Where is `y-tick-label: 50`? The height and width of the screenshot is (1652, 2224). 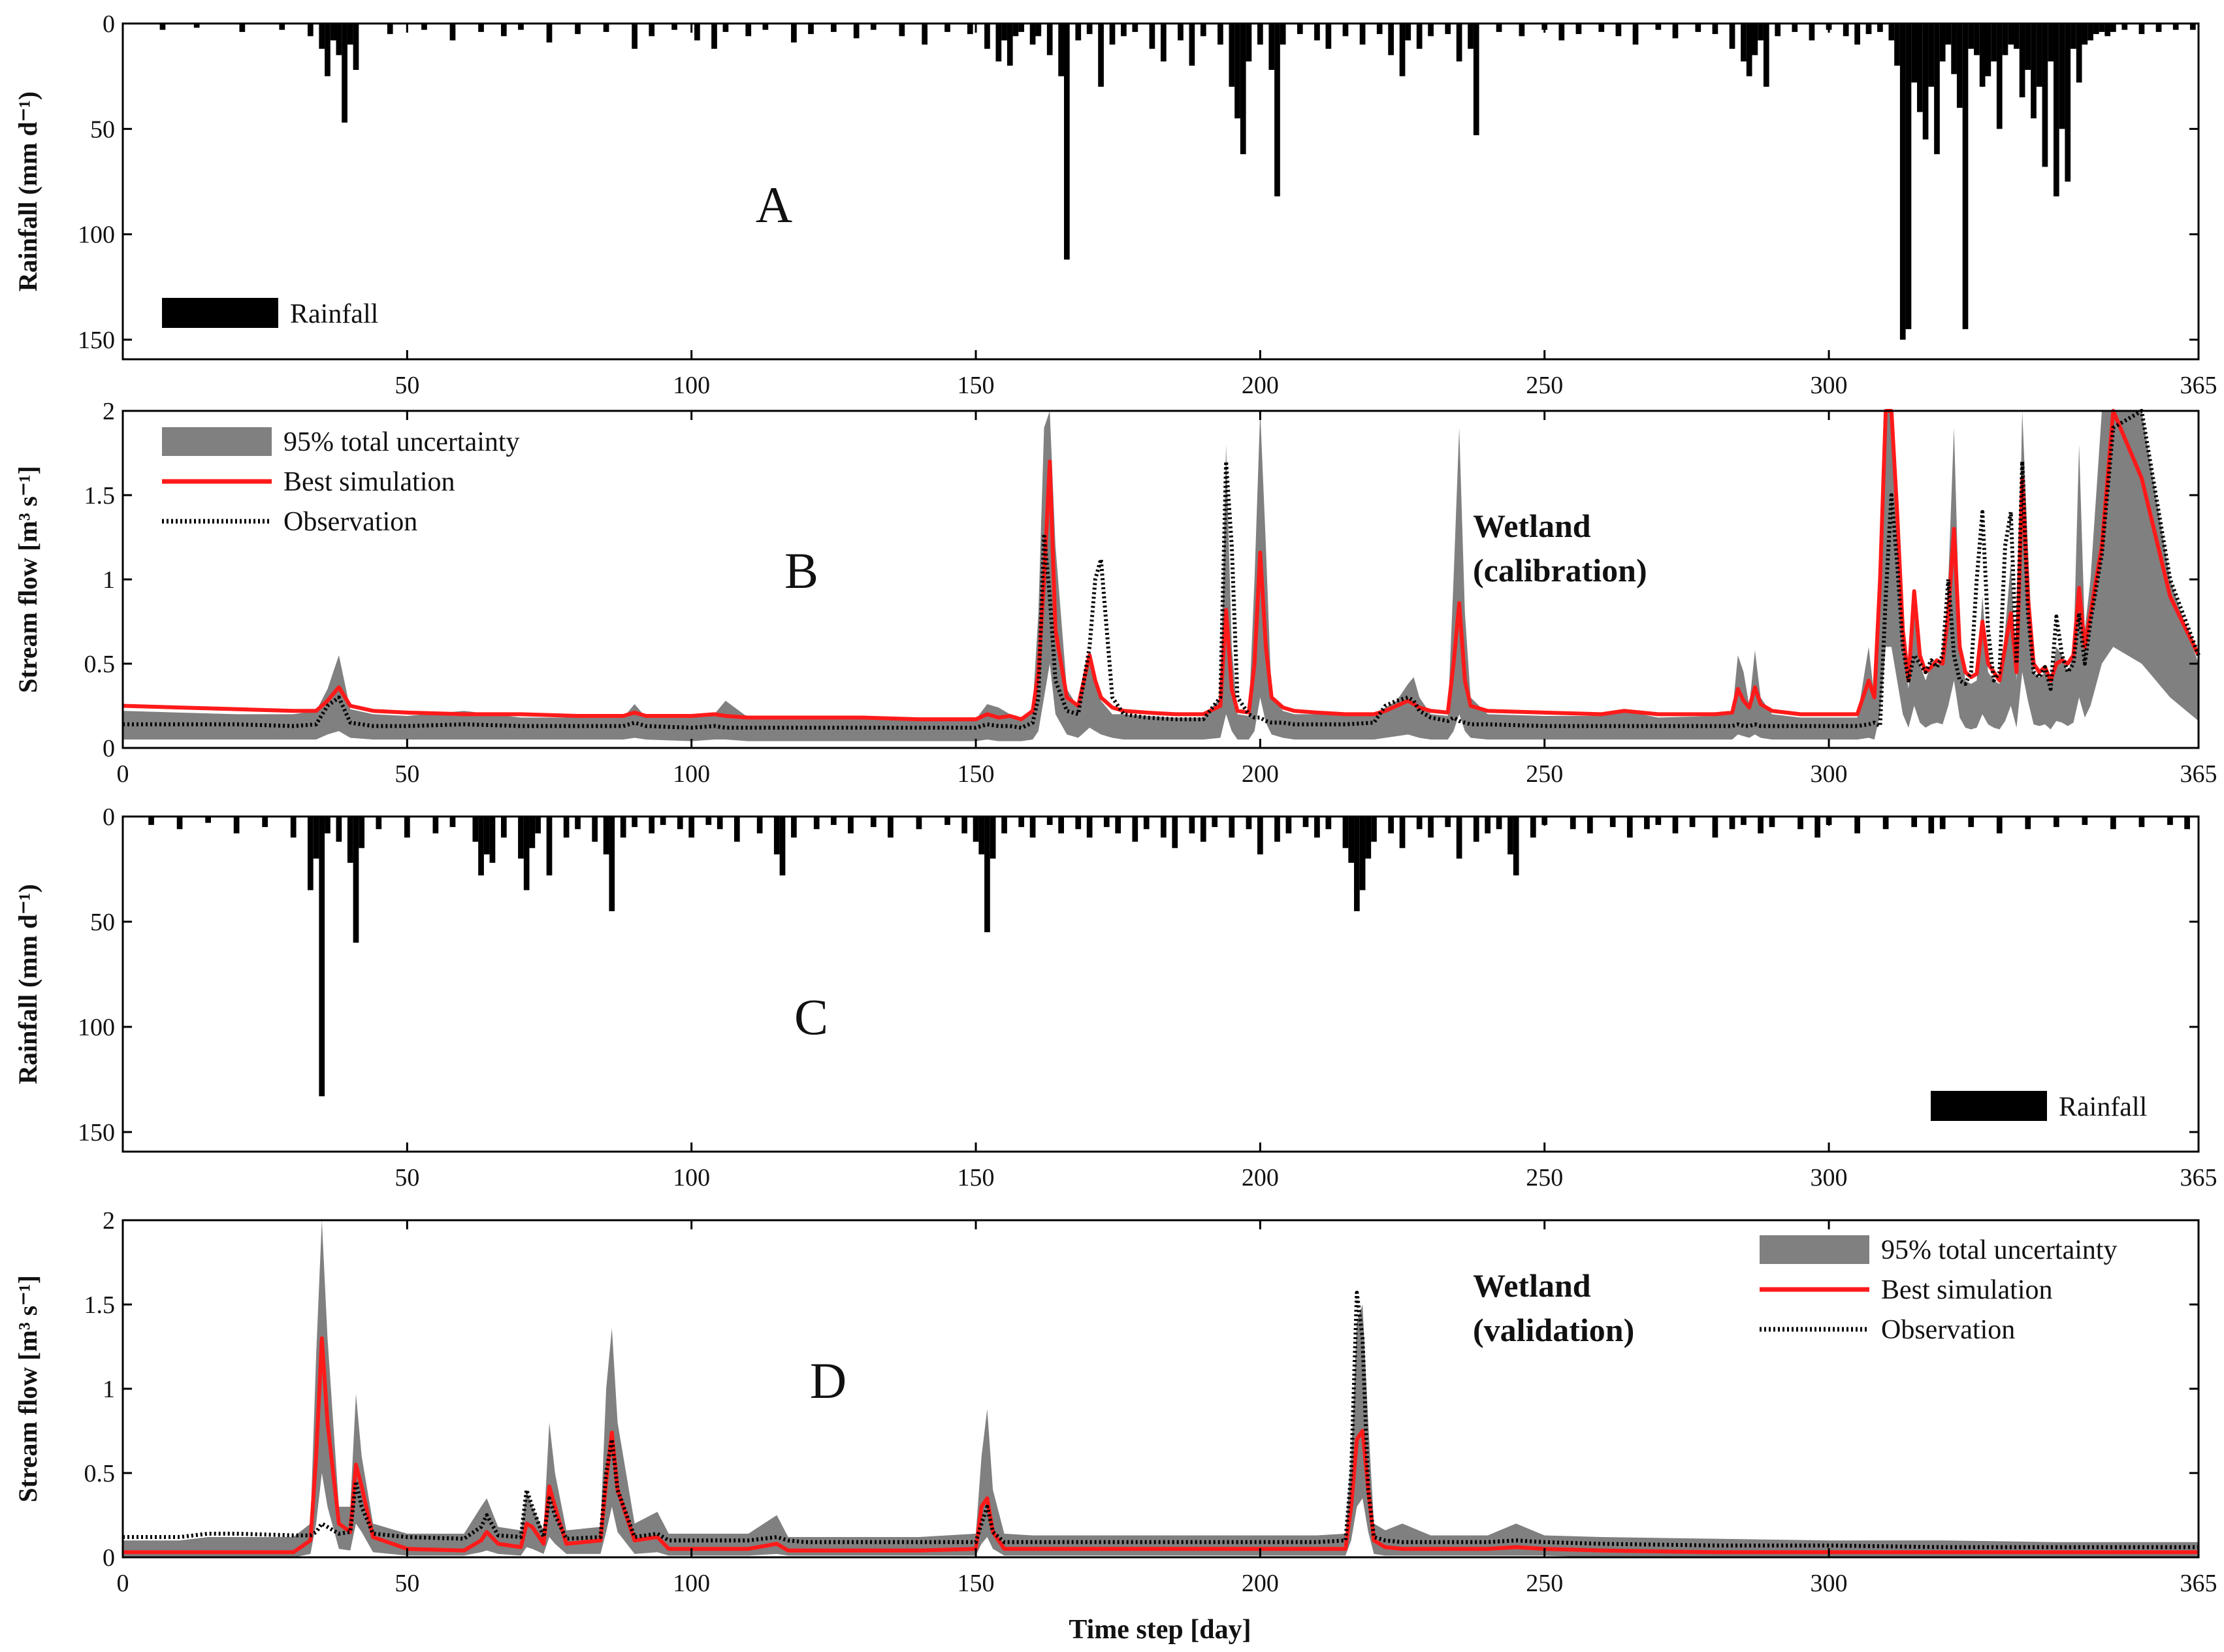
y-tick-label: 50 is located at coordinates (102, 129).